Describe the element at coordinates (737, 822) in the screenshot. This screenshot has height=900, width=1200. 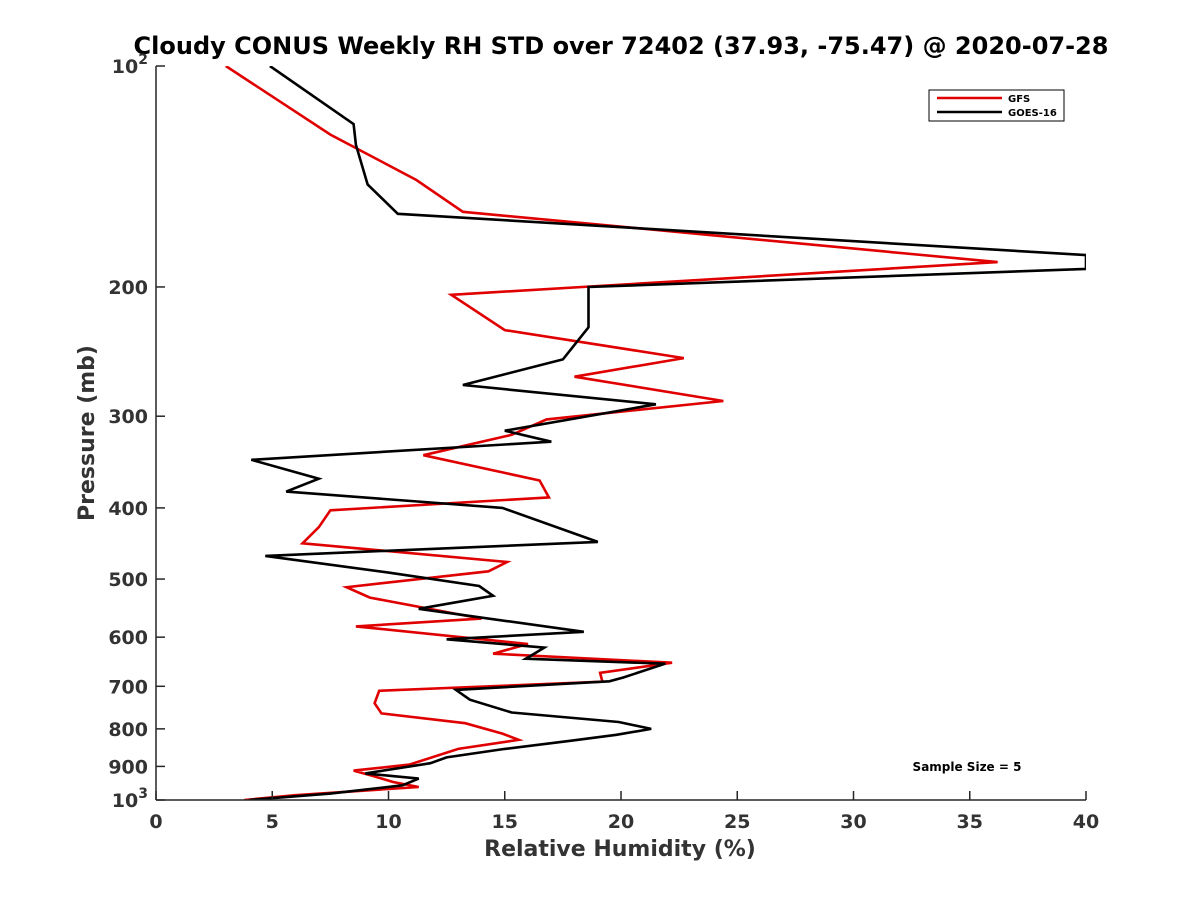
I see `x-tick-label: 25` at that location.